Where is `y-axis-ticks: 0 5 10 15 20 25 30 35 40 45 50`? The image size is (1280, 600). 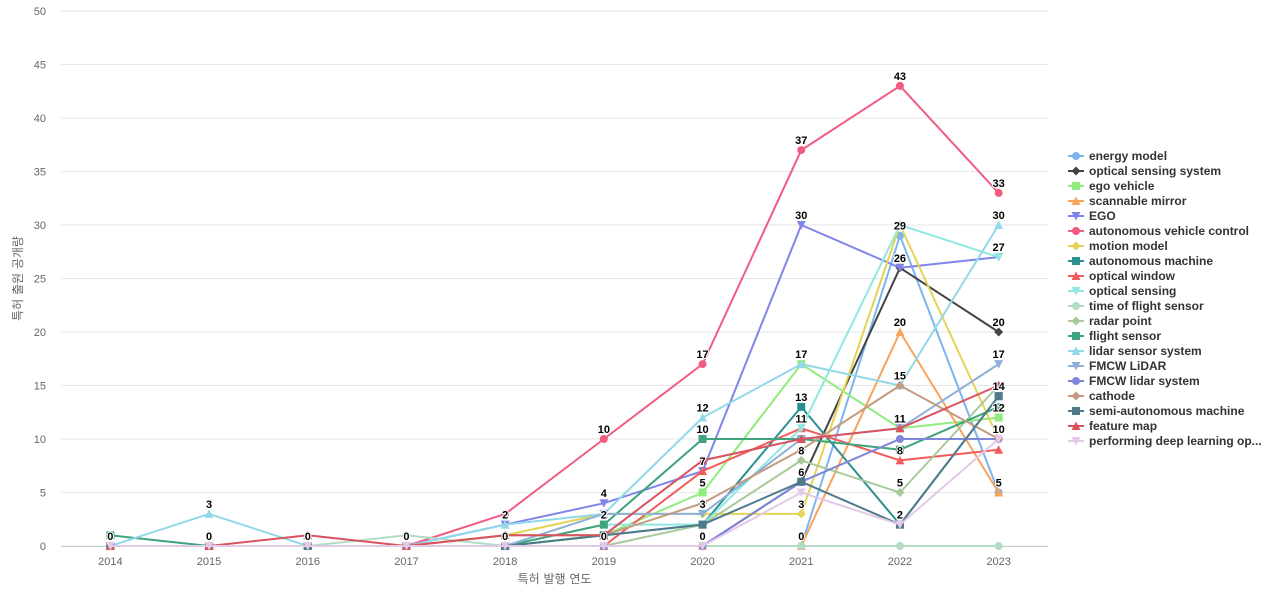
y-axis-ticks: 0 5 10 15 20 25 30 35 40 45 50 is located at coordinates (40, 279).